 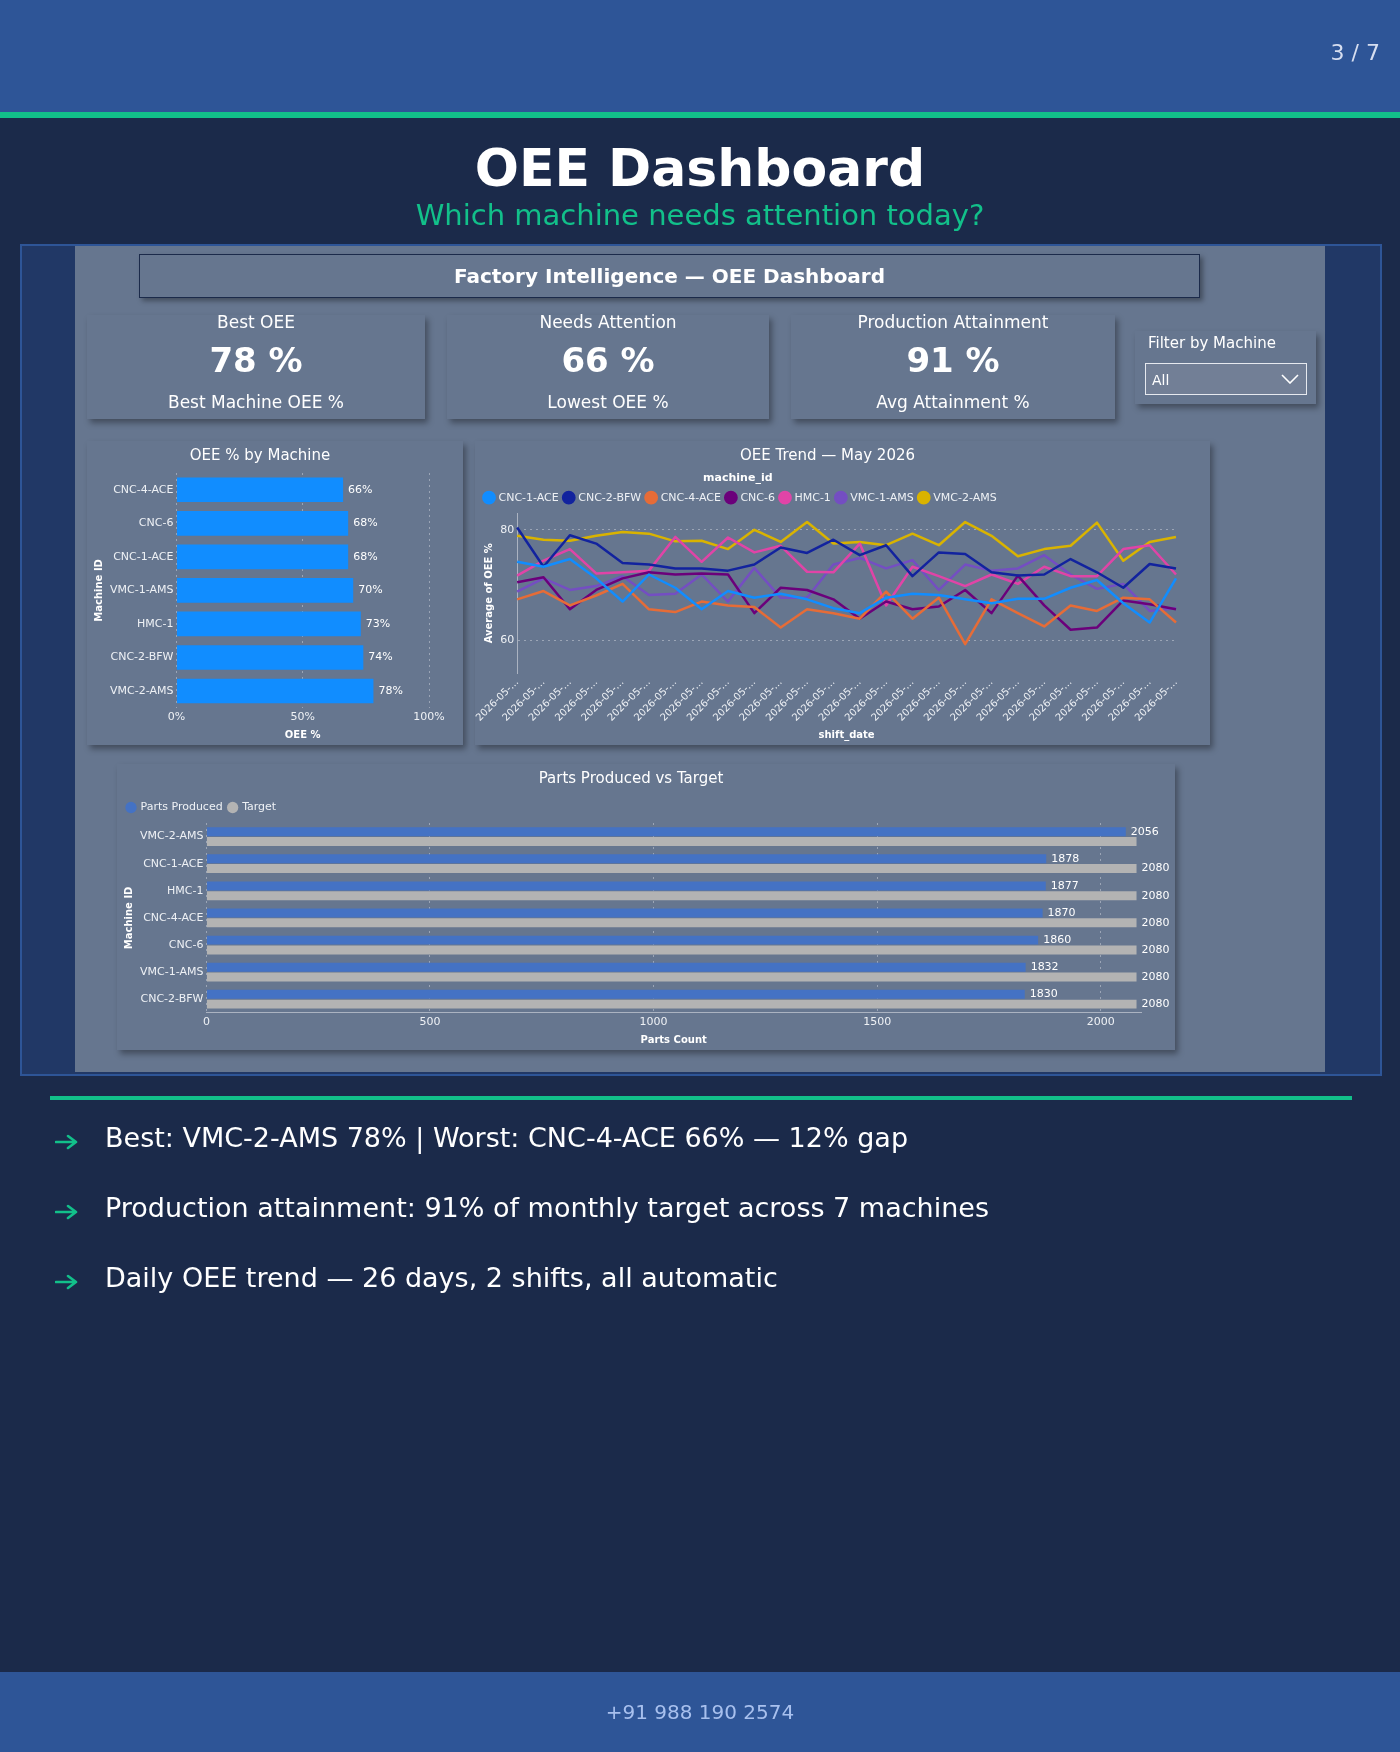 What do you see at coordinates (370, 590) in the screenshot?
I see `data-label: 70%` at bounding box center [370, 590].